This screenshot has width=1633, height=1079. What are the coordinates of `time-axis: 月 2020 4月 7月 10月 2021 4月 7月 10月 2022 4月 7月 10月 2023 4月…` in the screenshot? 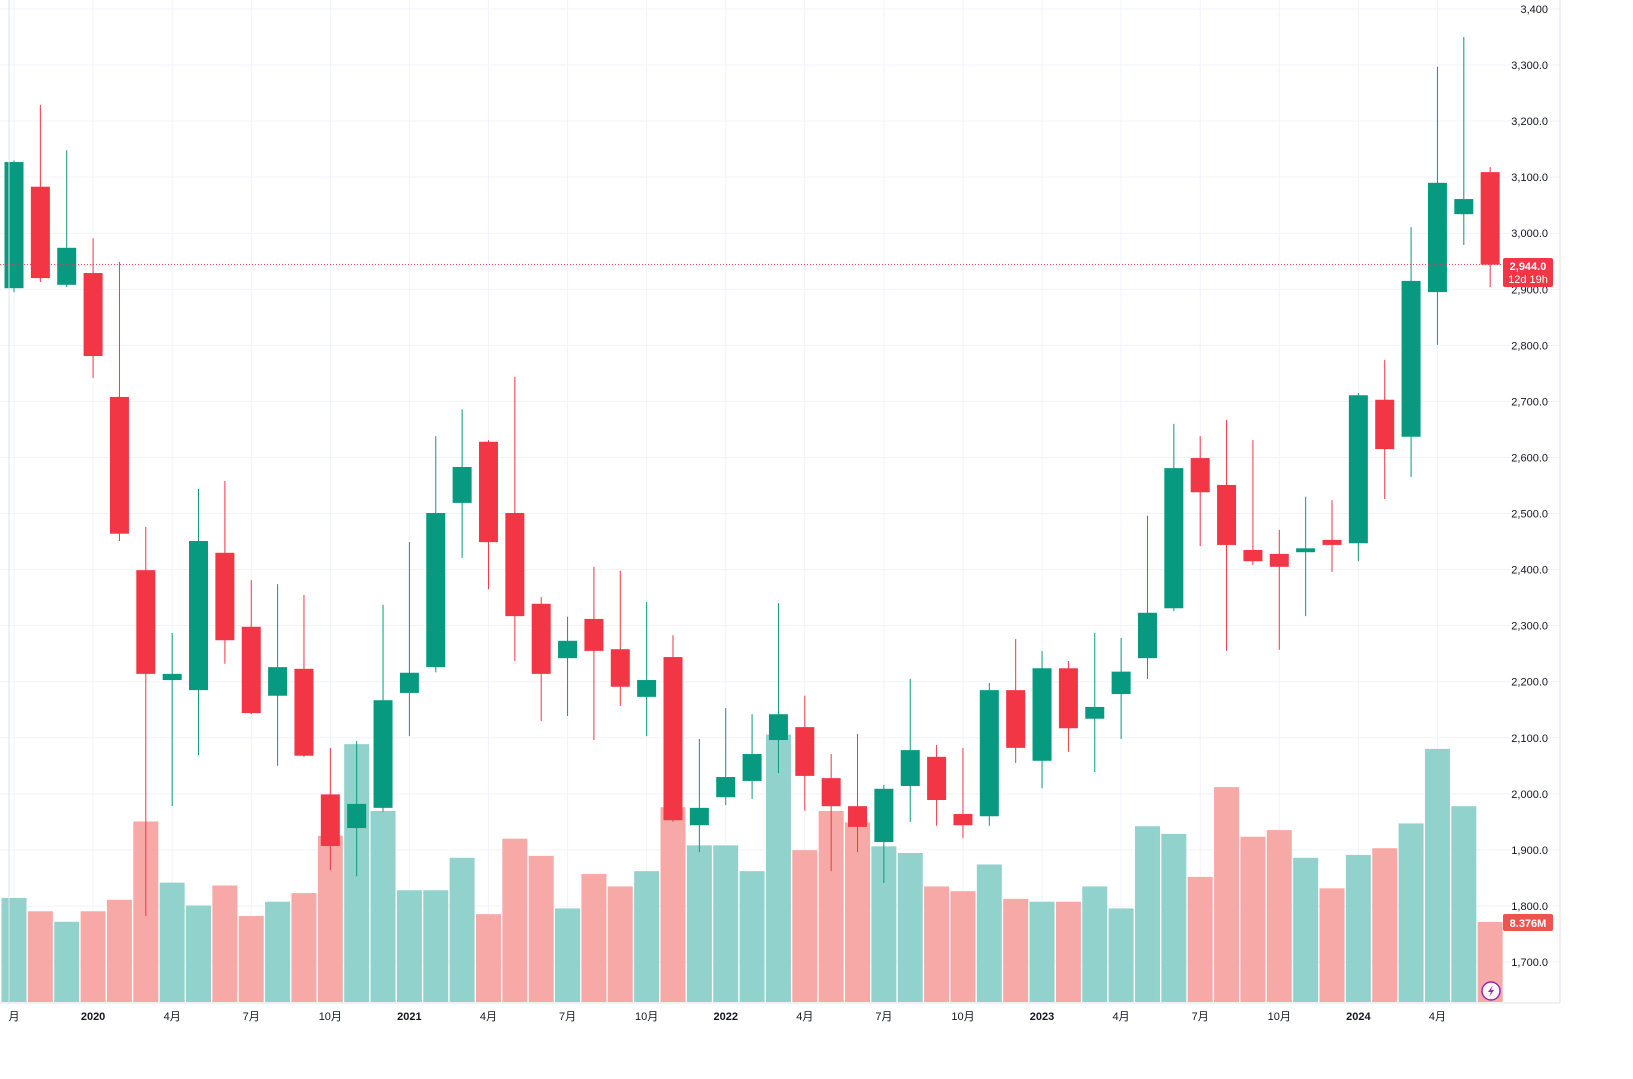 It's located at (780, 1012).